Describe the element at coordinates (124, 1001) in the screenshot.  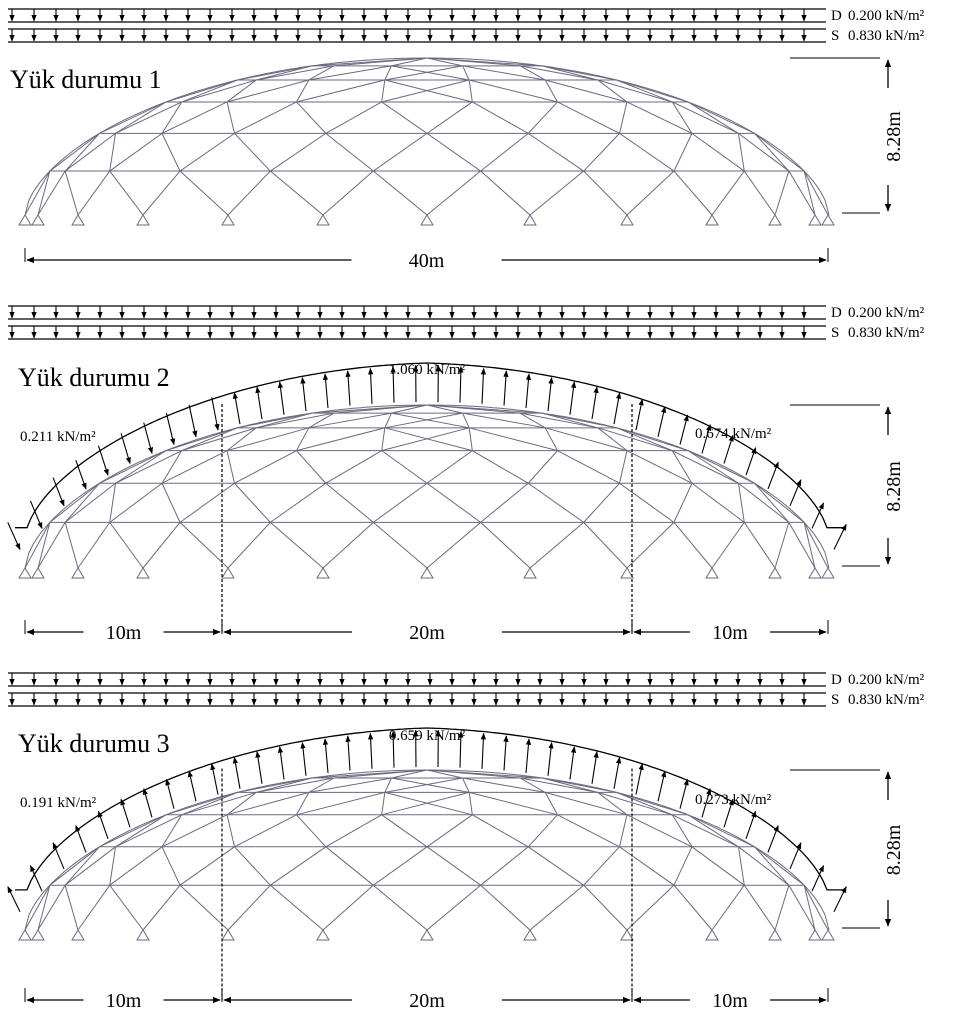
I see `span-label: 10m` at that location.